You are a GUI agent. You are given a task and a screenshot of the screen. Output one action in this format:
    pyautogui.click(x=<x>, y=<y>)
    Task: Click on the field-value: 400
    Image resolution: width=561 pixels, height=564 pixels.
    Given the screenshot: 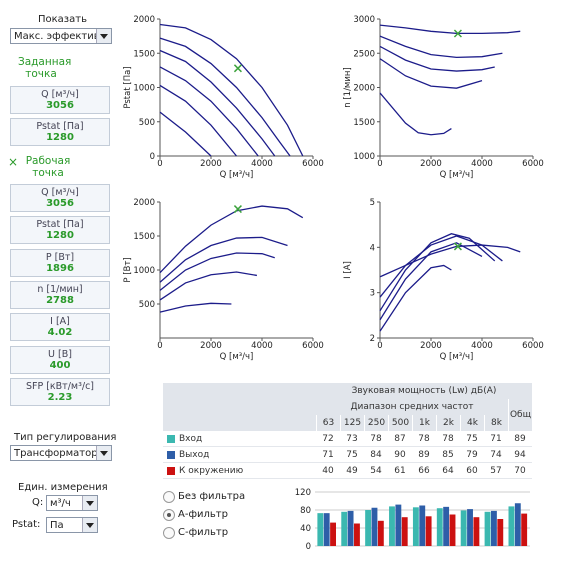 What is the action you would take?
    pyautogui.click(x=60, y=365)
    